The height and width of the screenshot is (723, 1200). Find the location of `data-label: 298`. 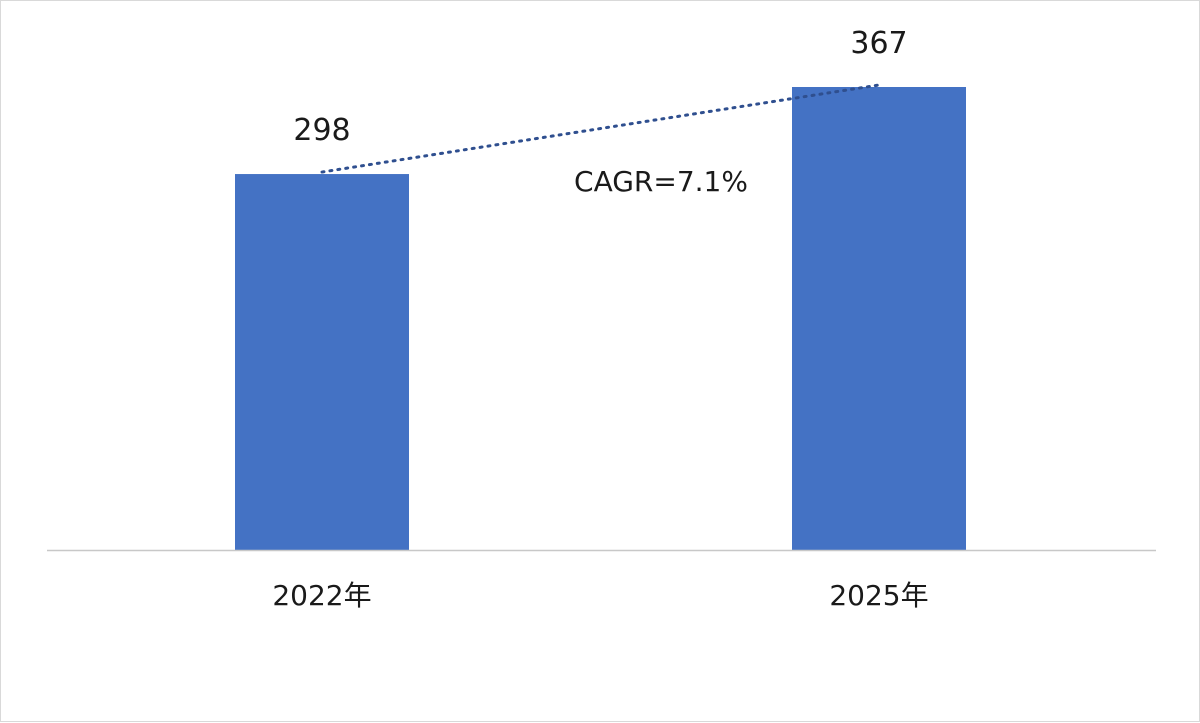

data-label: 298 is located at coordinates (321, 130).